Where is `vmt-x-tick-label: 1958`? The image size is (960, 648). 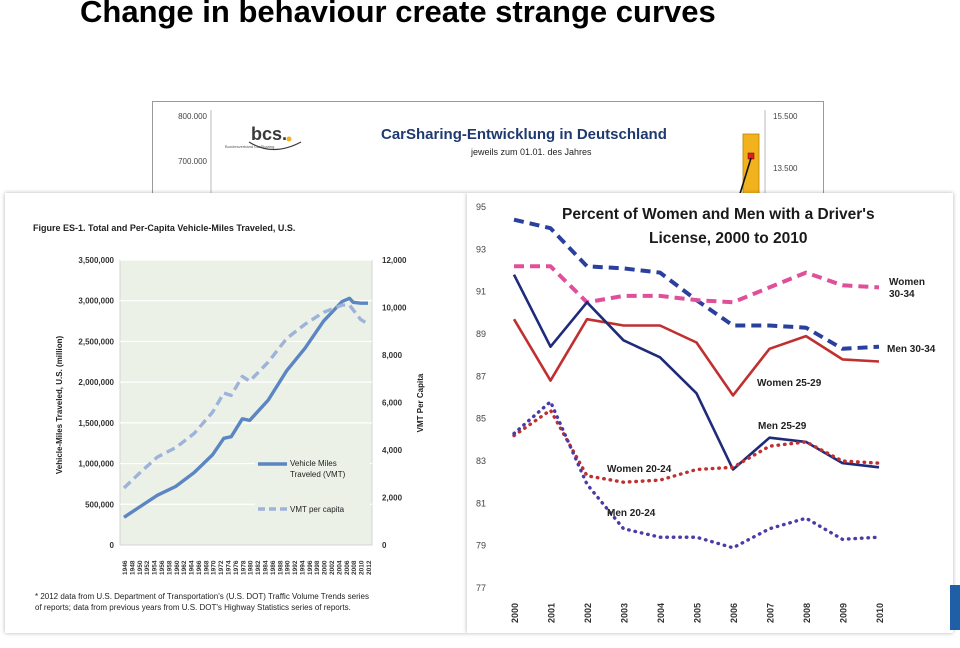
vmt-x-tick-label: 1958 is located at coordinates (169, 567).